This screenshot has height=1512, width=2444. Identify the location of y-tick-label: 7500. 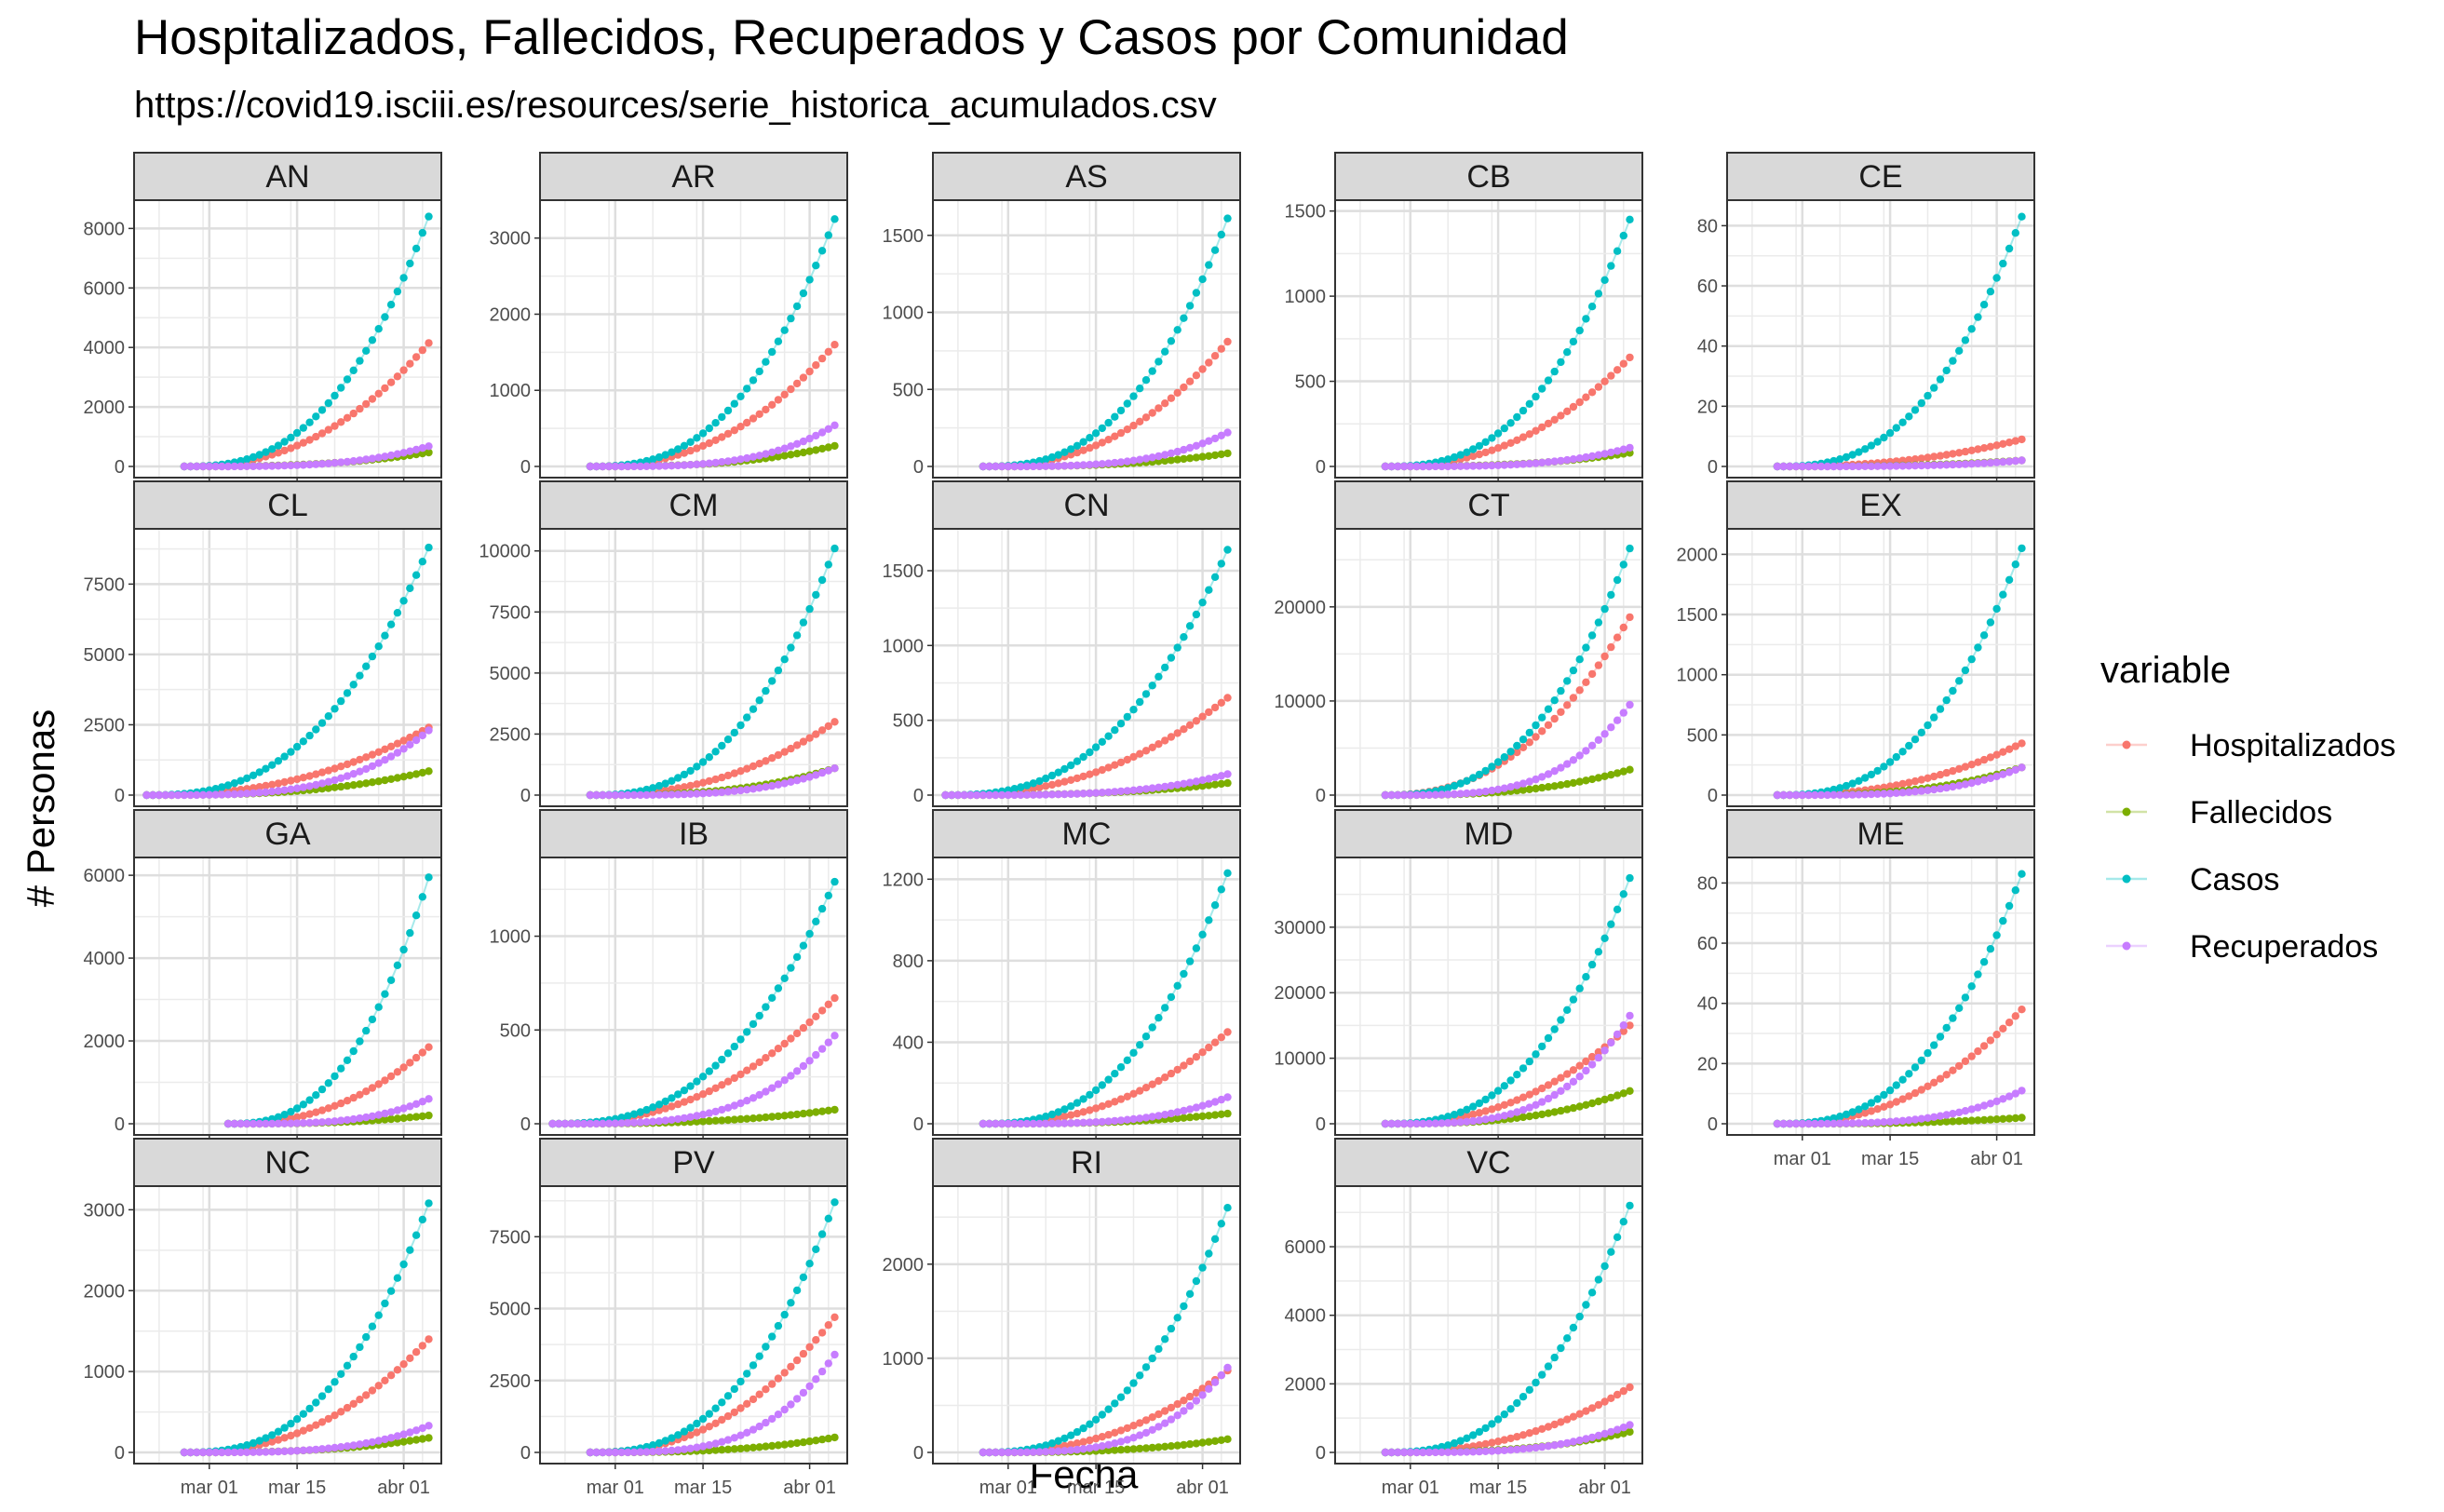
(511, 1237).